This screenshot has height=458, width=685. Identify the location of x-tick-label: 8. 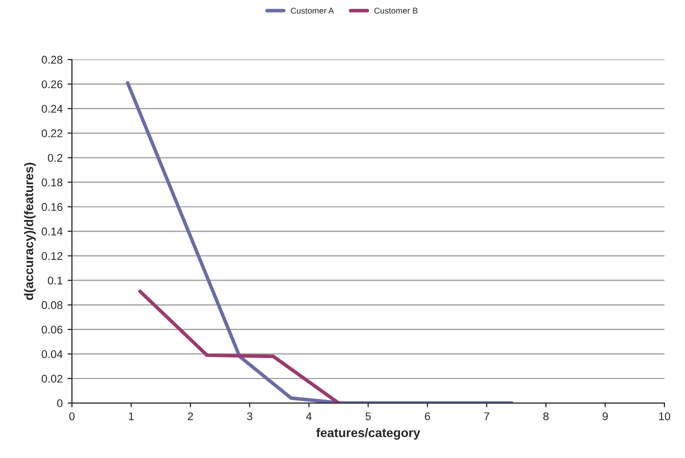
(546, 416).